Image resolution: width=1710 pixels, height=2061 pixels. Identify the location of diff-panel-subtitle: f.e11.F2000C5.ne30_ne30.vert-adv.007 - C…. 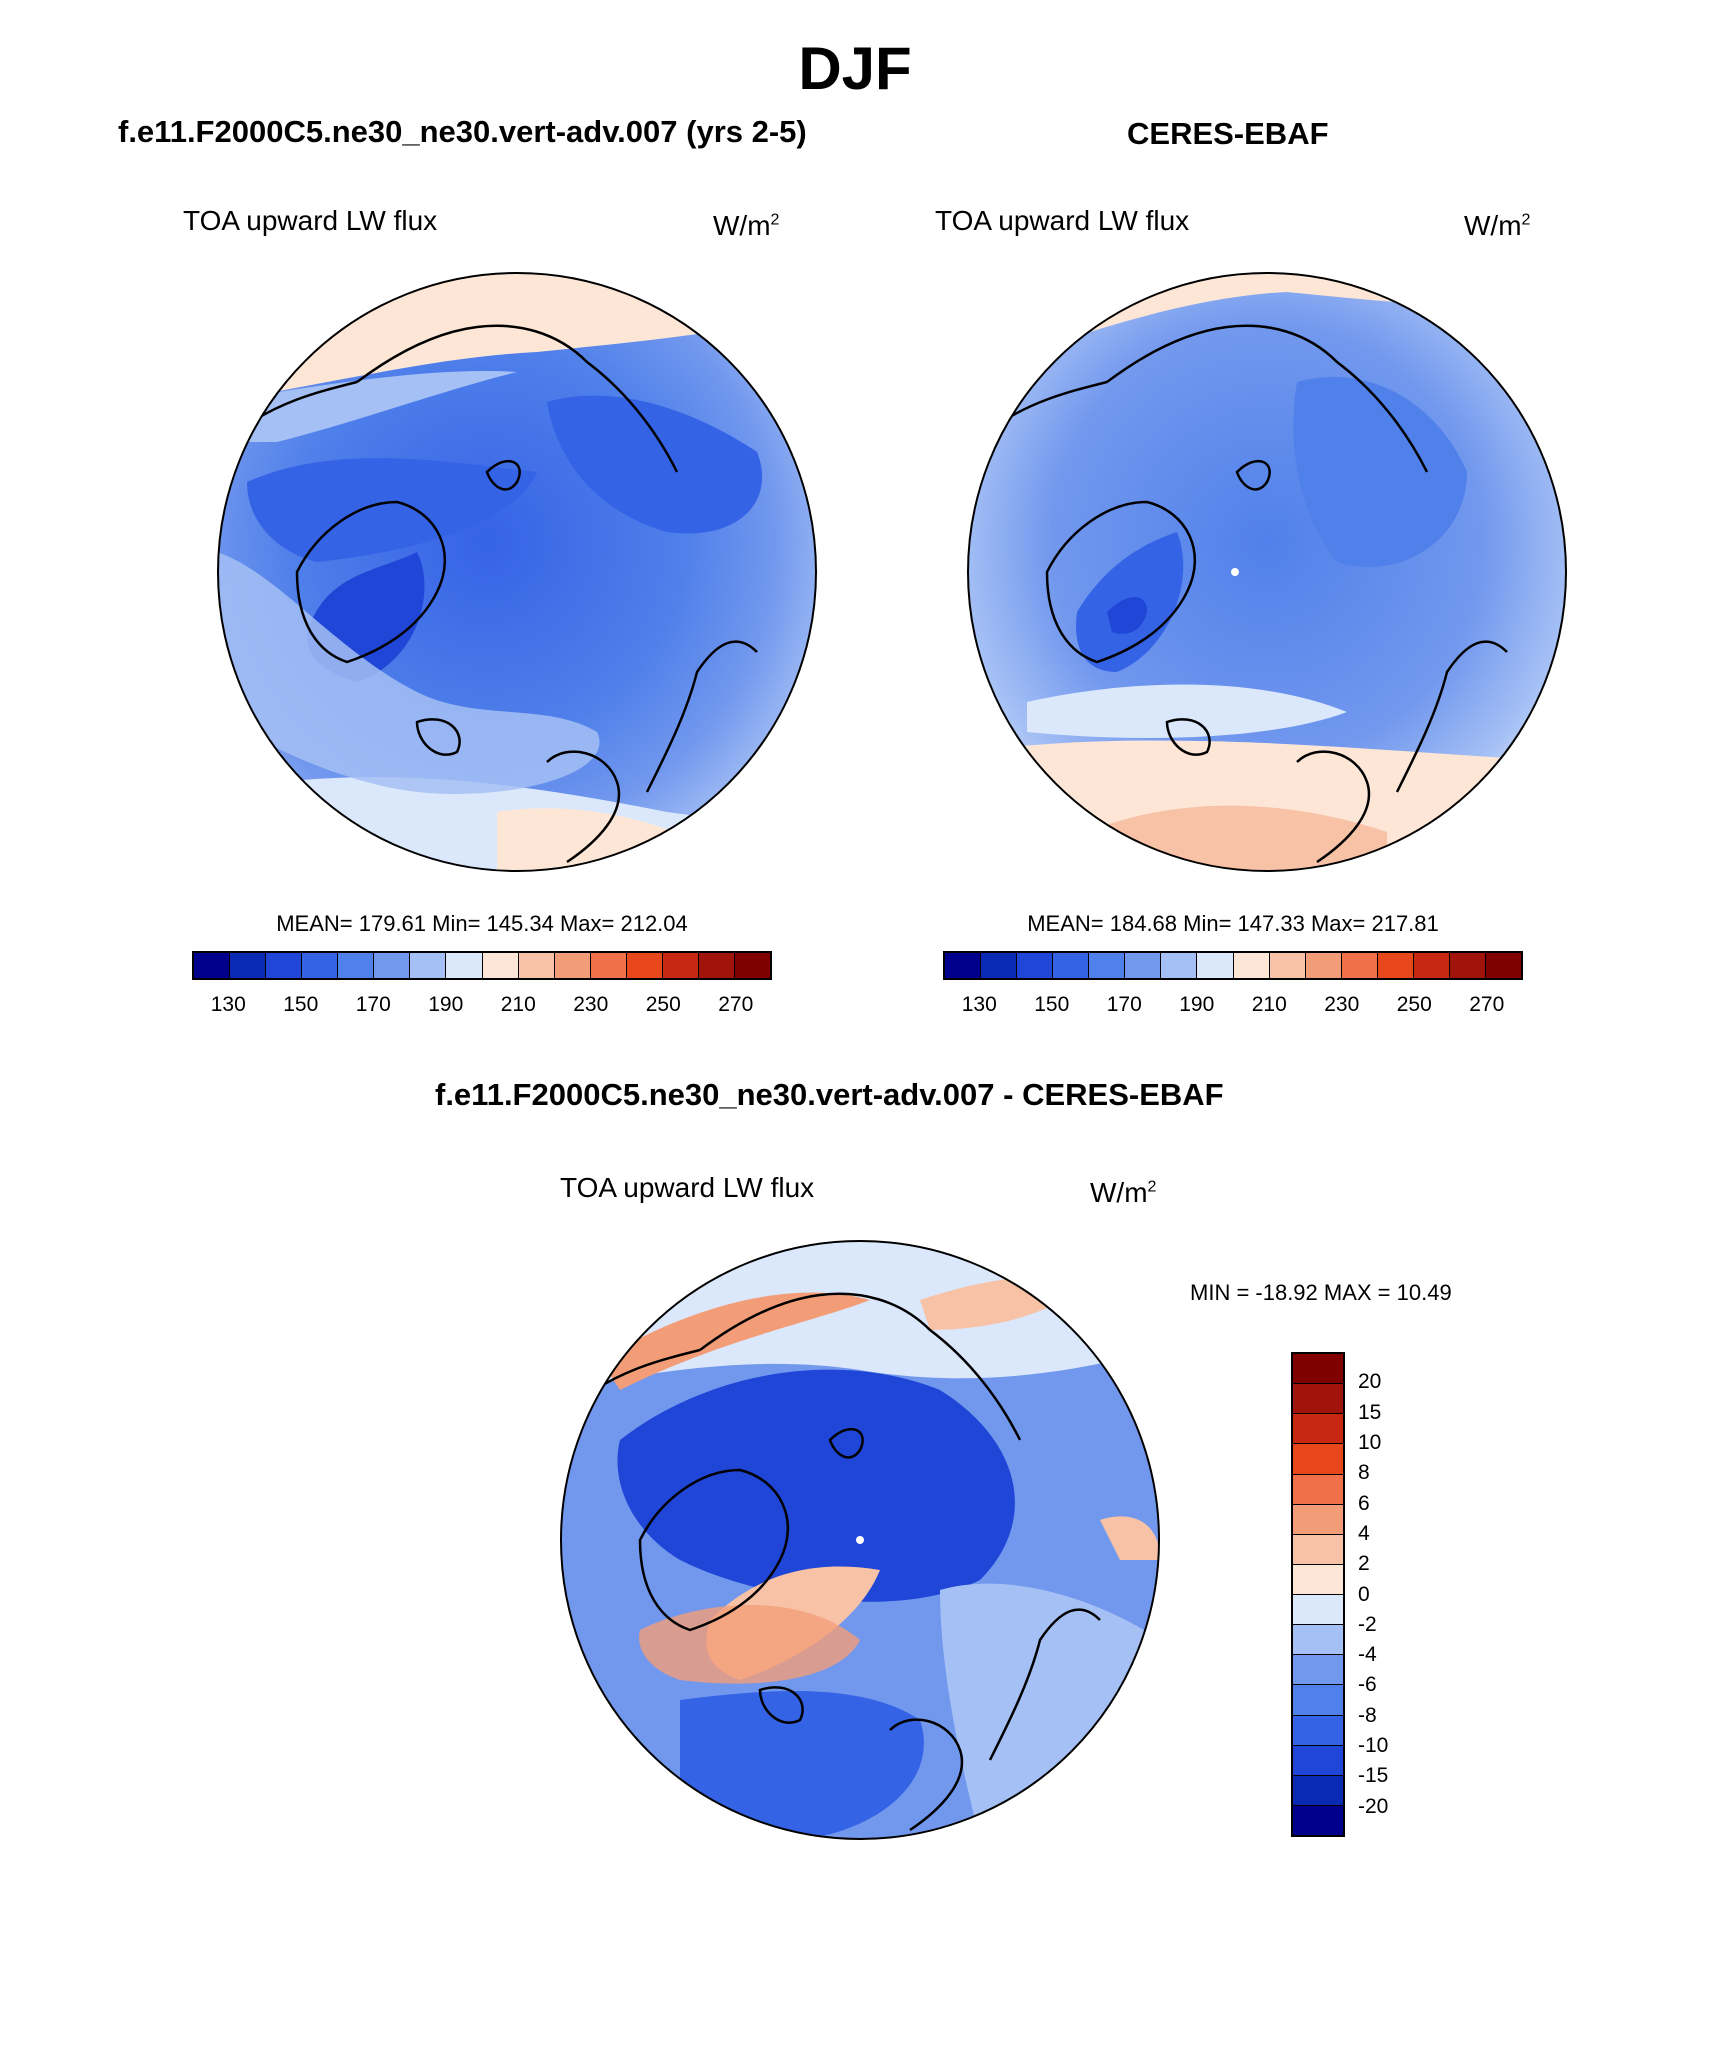
(829, 1094).